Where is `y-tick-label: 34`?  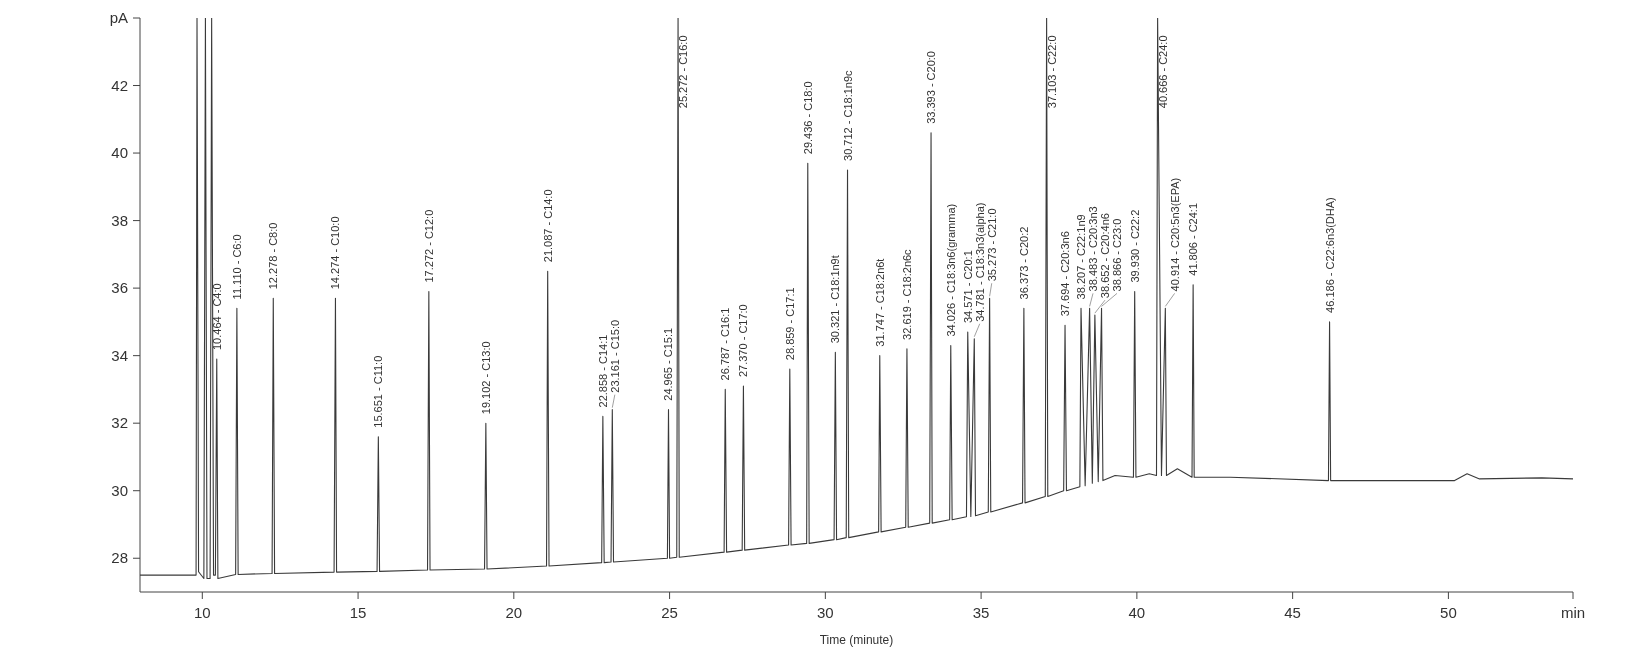 y-tick-label: 34 is located at coordinates (119, 355).